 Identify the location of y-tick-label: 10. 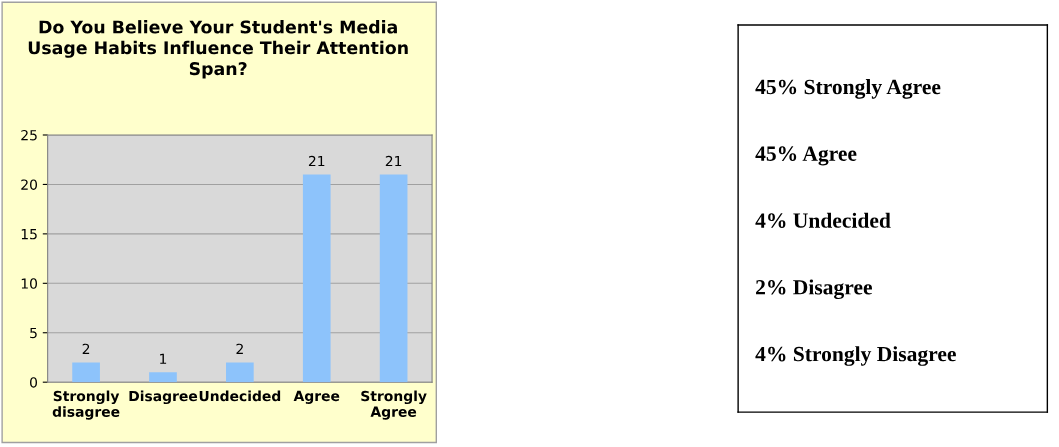
(29, 283).